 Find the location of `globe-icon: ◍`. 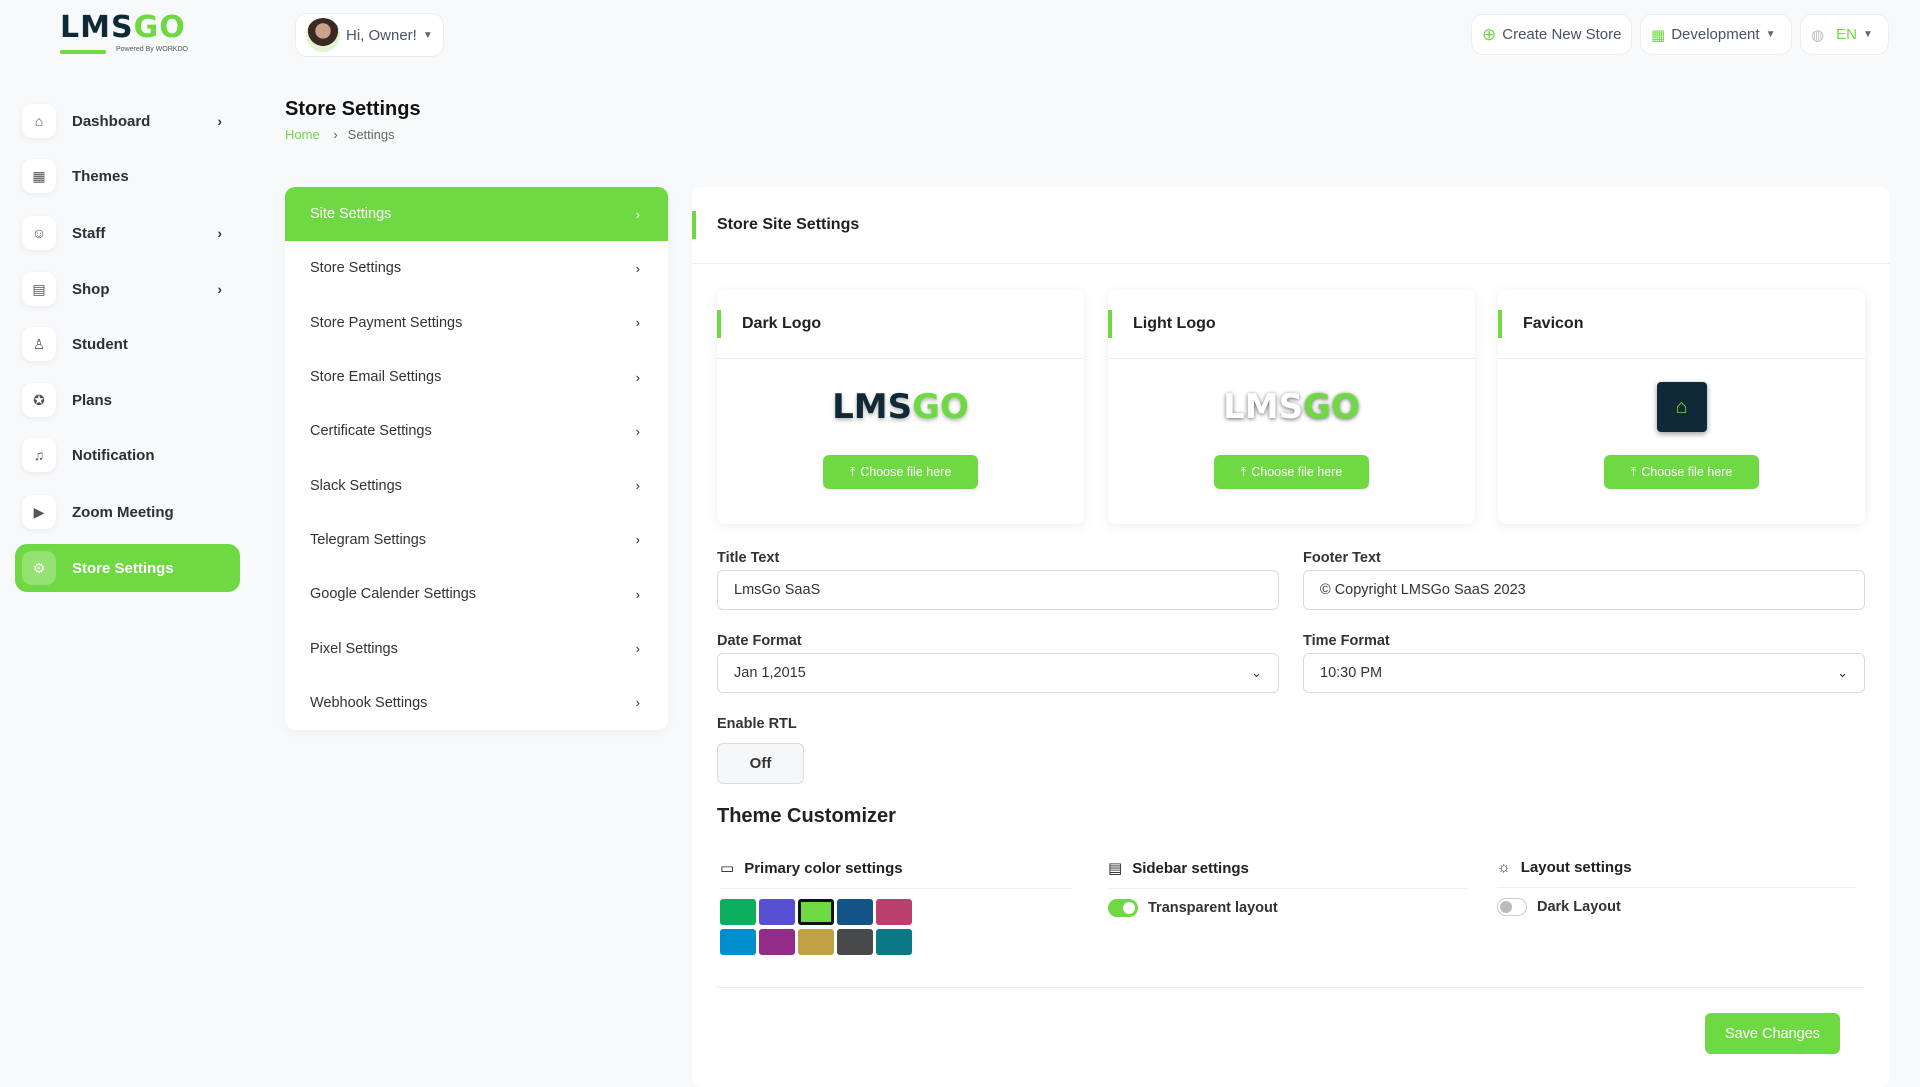

globe-icon: ◍ is located at coordinates (1818, 35).